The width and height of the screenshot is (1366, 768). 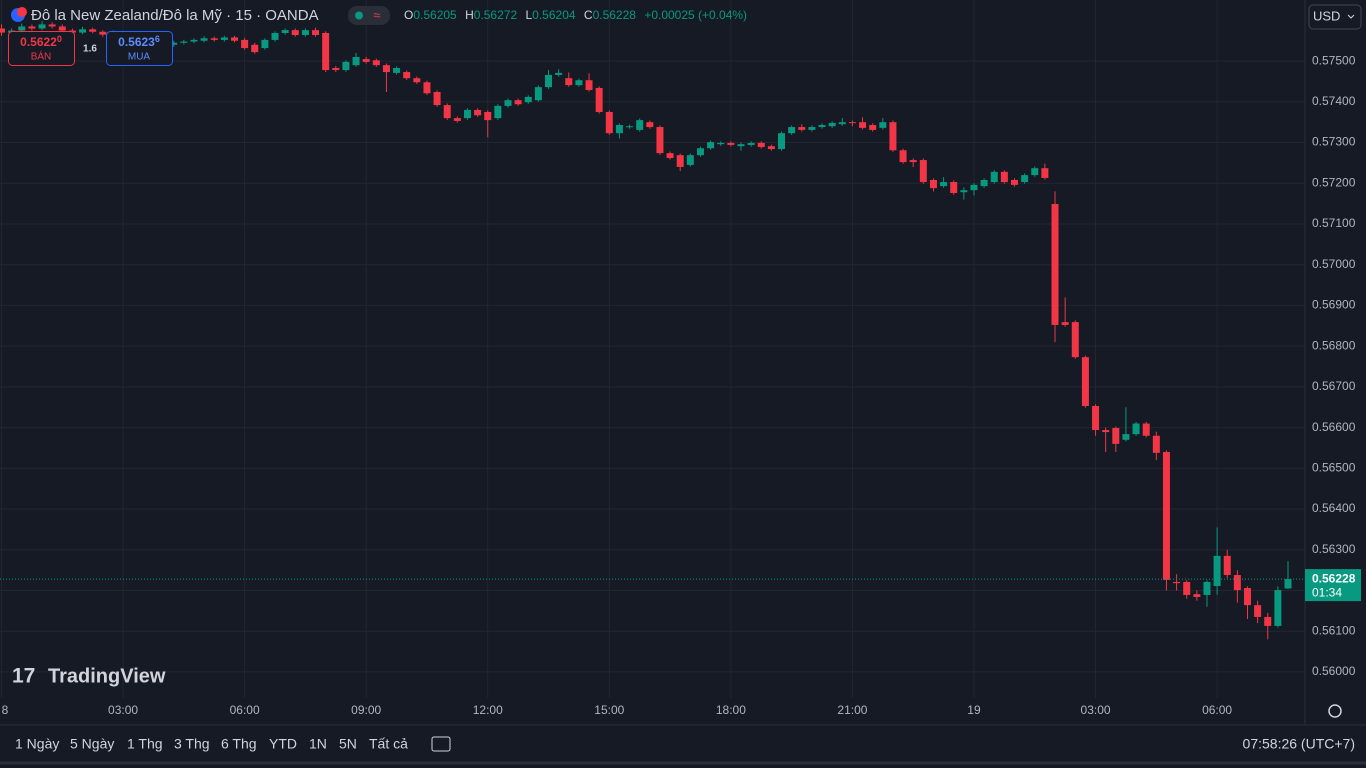 What do you see at coordinates (1096, 710) in the screenshot?
I see `x-tick-label: 03:00` at bounding box center [1096, 710].